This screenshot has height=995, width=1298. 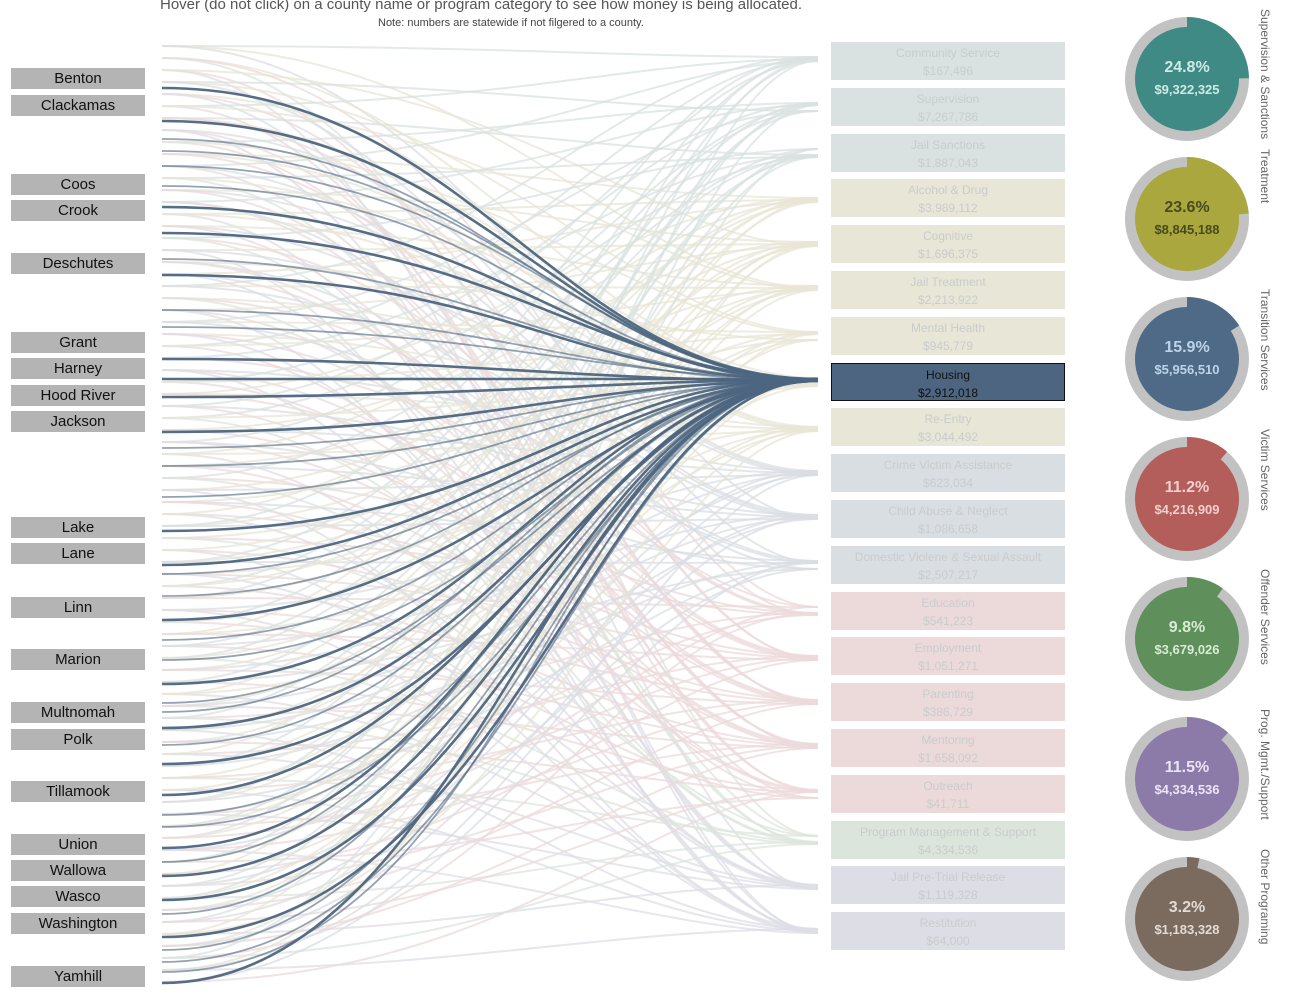 I want to click on county-union: Union, so click(x=78, y=844).